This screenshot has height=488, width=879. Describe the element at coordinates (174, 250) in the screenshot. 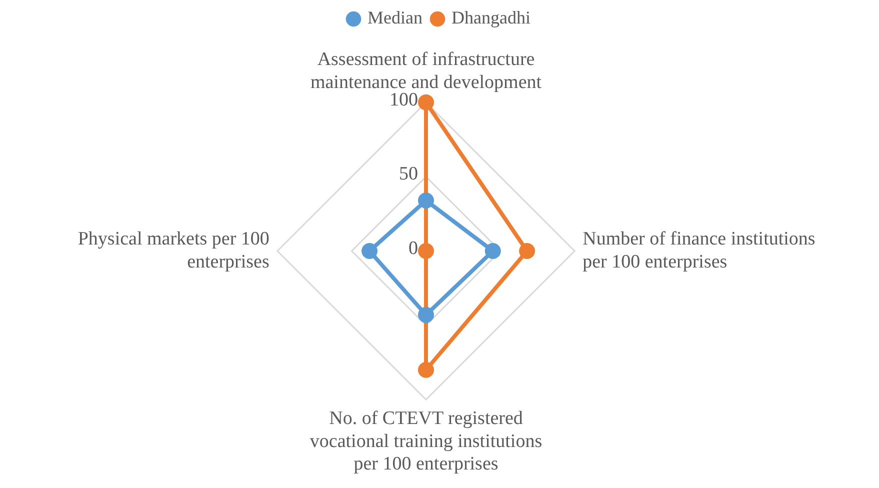

I see `spoke-label: Physical markets per 100 enterprises` at that location.